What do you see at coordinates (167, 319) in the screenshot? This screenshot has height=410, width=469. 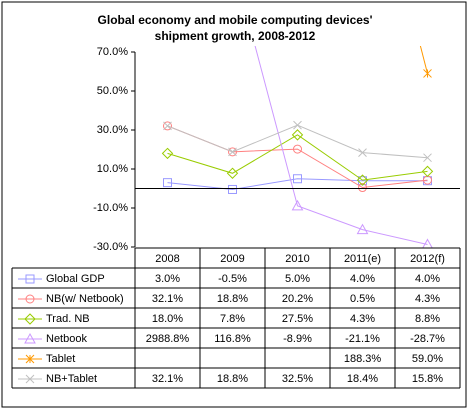 I see `table-value: 18.0%` at bounding box center [167, 319].